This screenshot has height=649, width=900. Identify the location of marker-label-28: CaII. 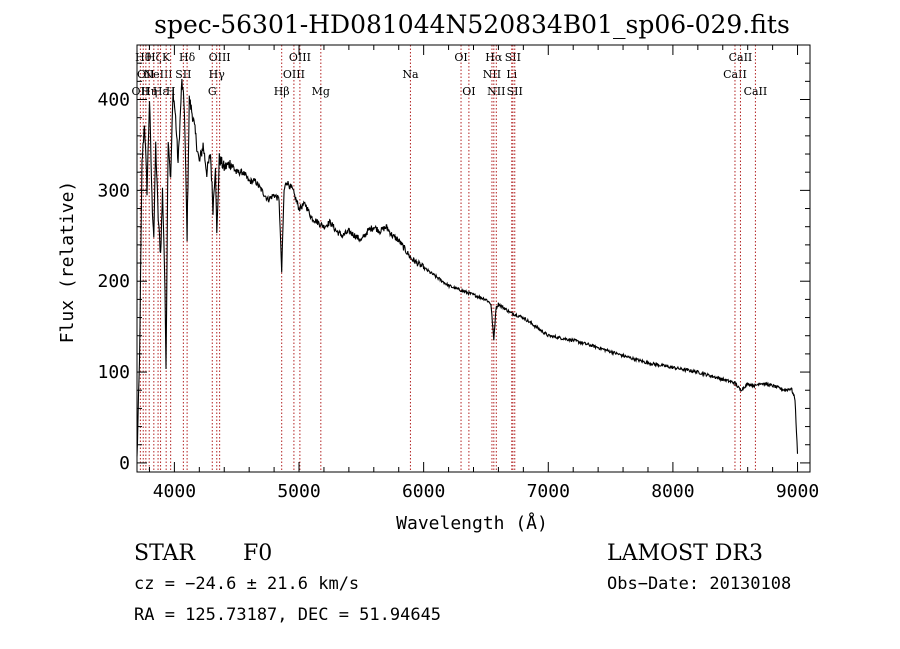
(741, 57).